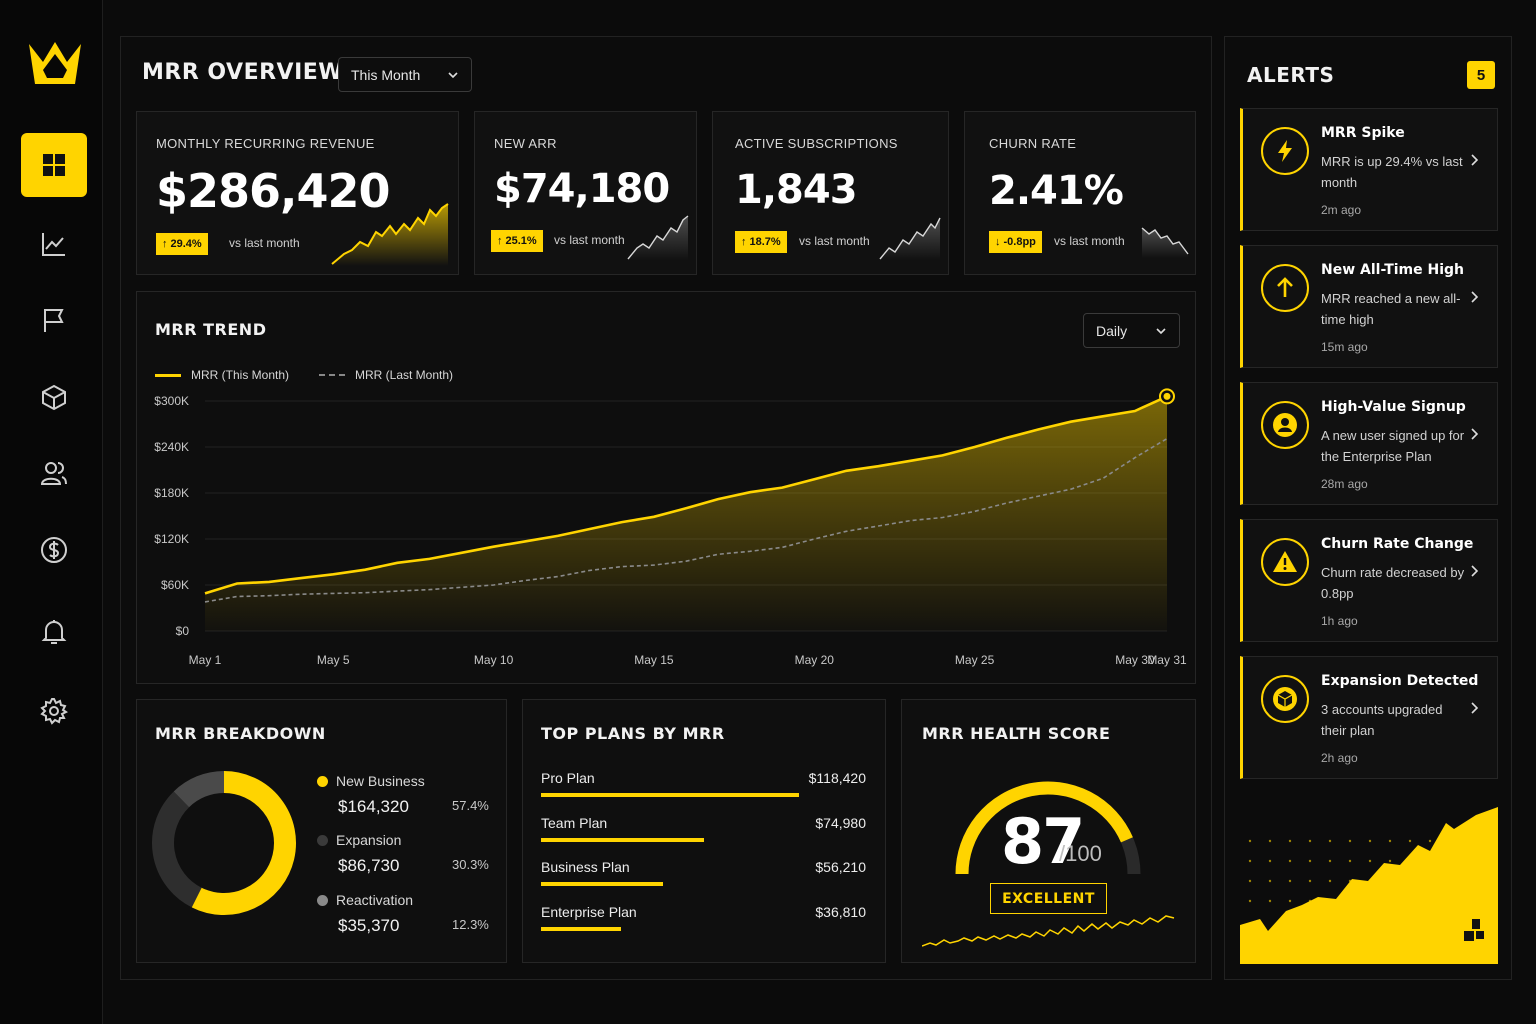  I want to click on kpi-value: 2.41%, so click(1056, 191).